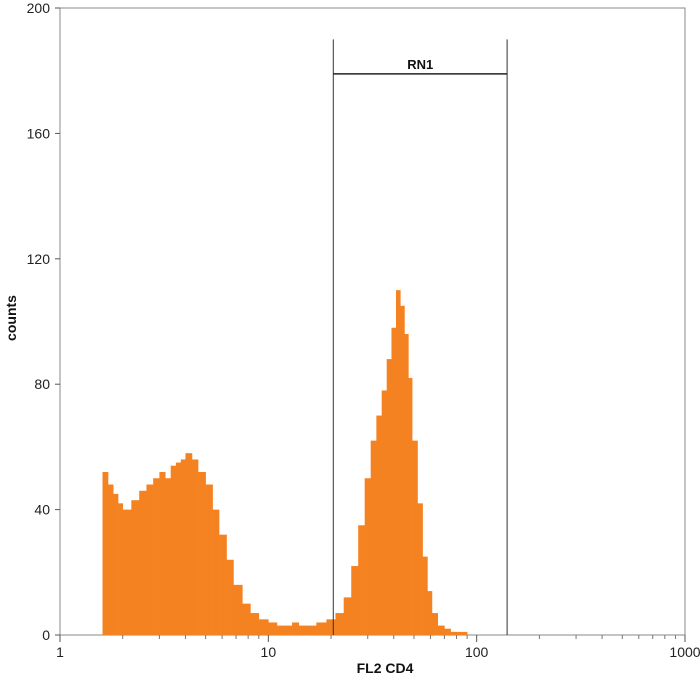  I want to click on x-axis-title: FL2 CD4, so click(385, 668).